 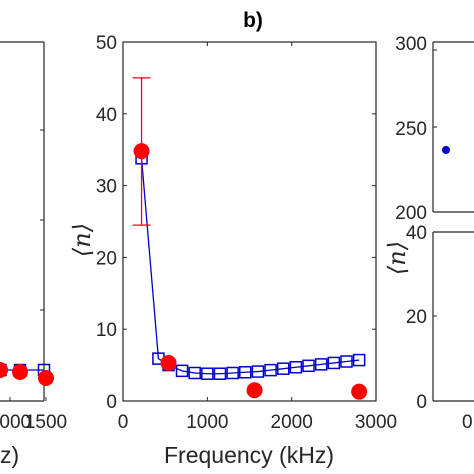 I want to click on panel-b-x-tick-label: 0, so click(x=123, y=422).